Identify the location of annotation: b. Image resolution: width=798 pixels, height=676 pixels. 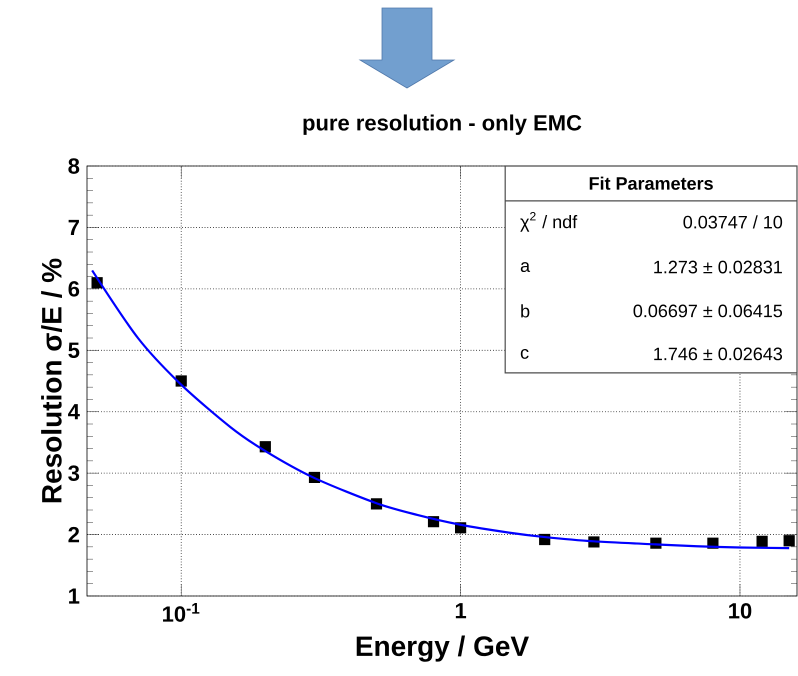
(525, 311).